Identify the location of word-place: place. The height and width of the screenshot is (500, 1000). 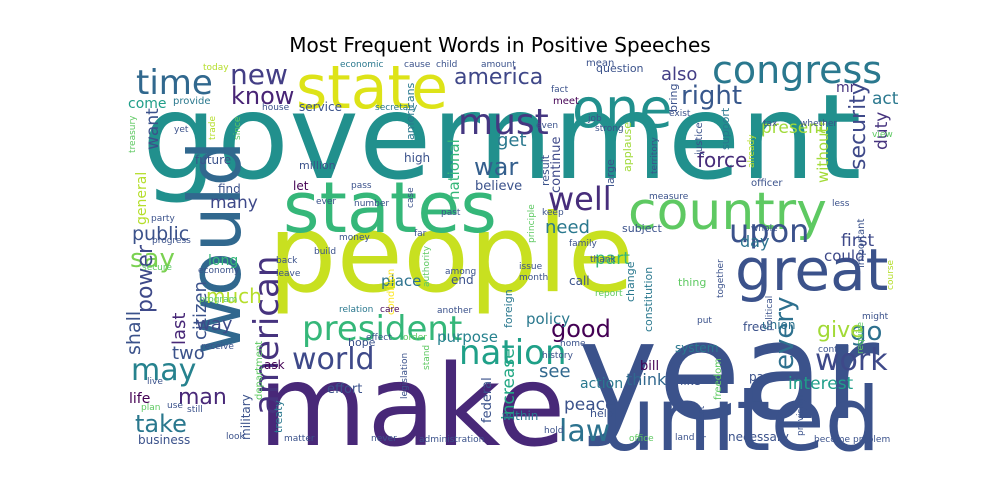
(401, 281).